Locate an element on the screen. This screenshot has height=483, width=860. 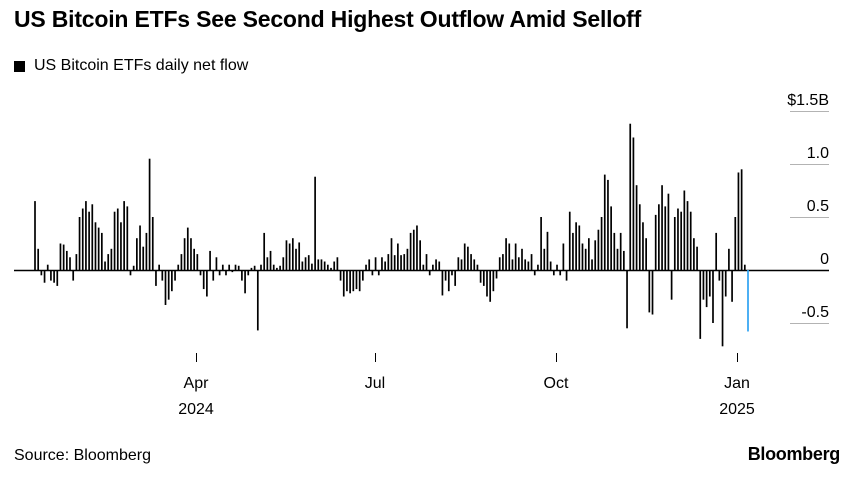
x-tick-label: Oct is located at coordinates (556, 383).